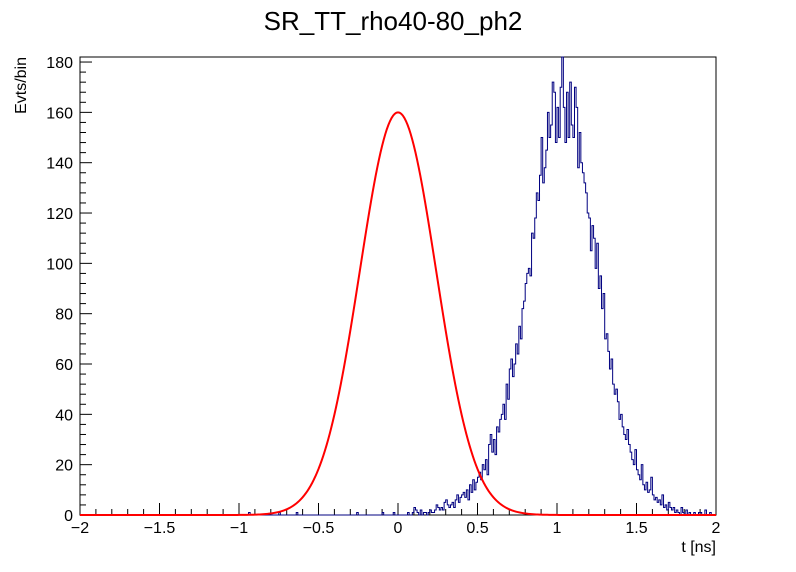 The image size is (796, 572). Describe the element at coordinates (68, 516) in the screenshot. I see `y-tick-label: 0` at that location.